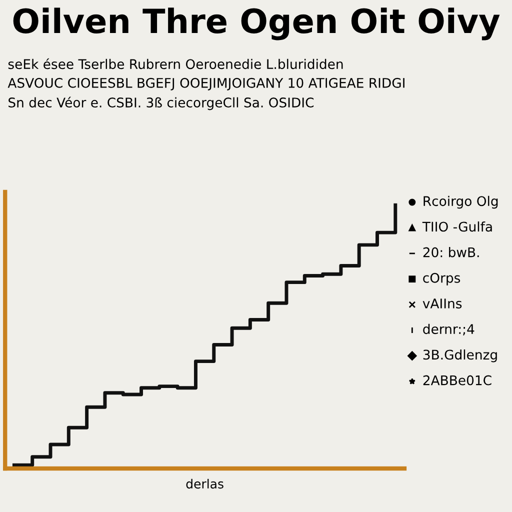 This screenshot has width=512, height=512. I want to click on text: 3B.Gdlenzg, so click(460, 355).